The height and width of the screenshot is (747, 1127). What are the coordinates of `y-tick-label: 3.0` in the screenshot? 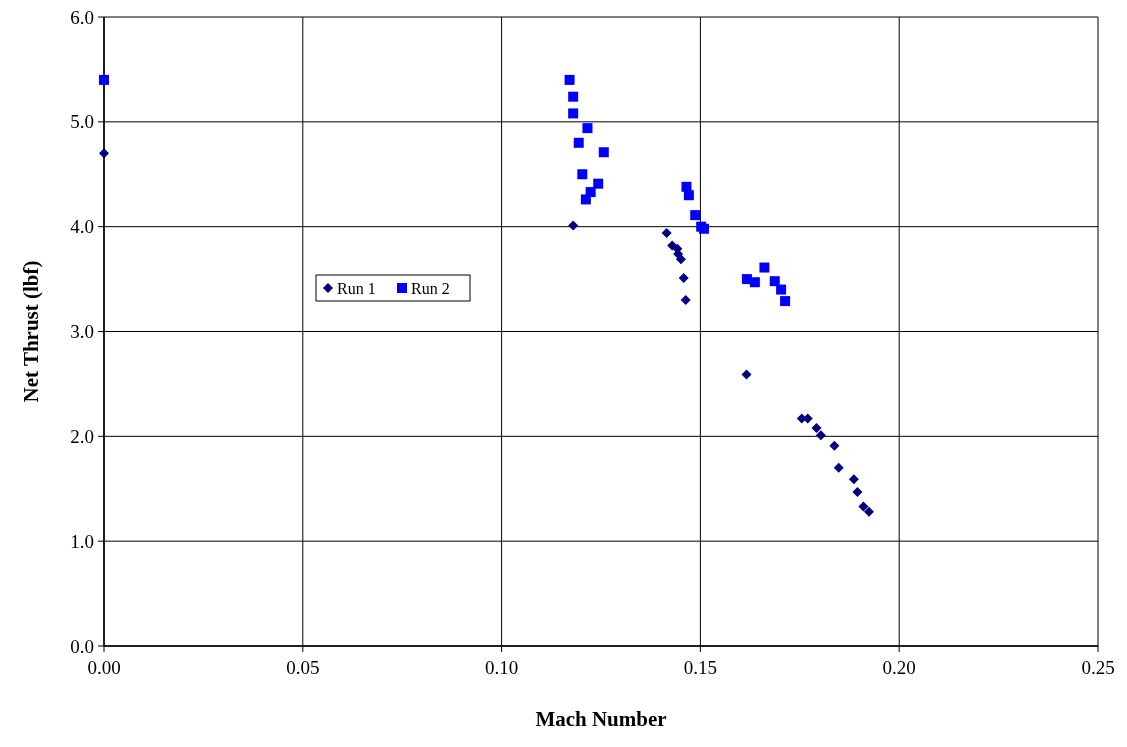 It's located at (82, 332).